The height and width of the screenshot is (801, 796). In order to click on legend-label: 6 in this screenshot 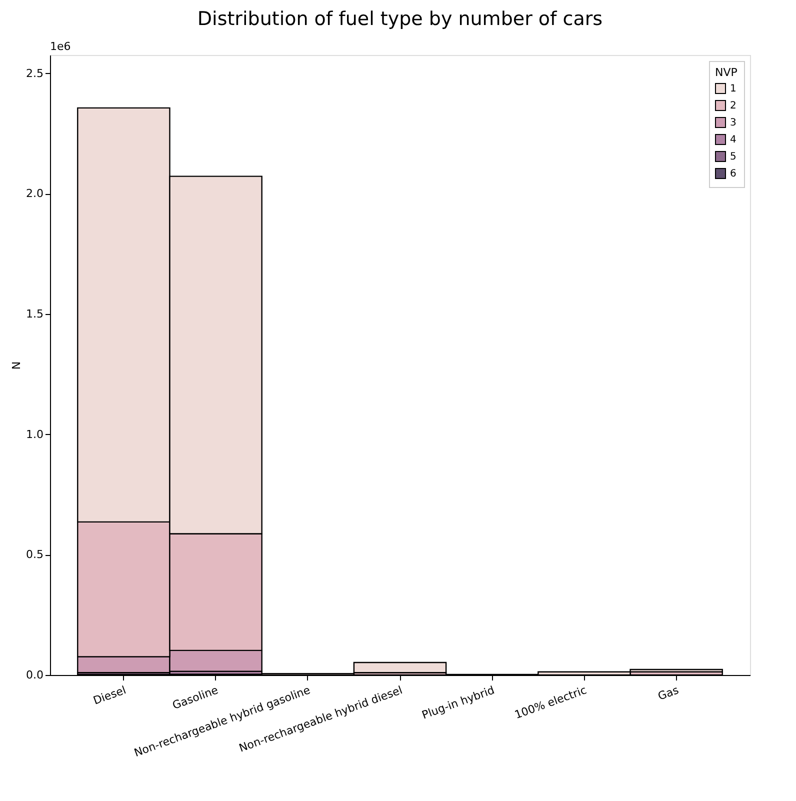, I will do `click(733, 174)`.